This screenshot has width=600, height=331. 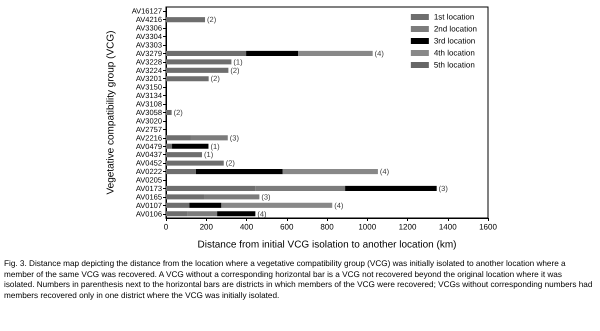 I want to click on x-tick-label: 1000, so click(x=367, y=227).